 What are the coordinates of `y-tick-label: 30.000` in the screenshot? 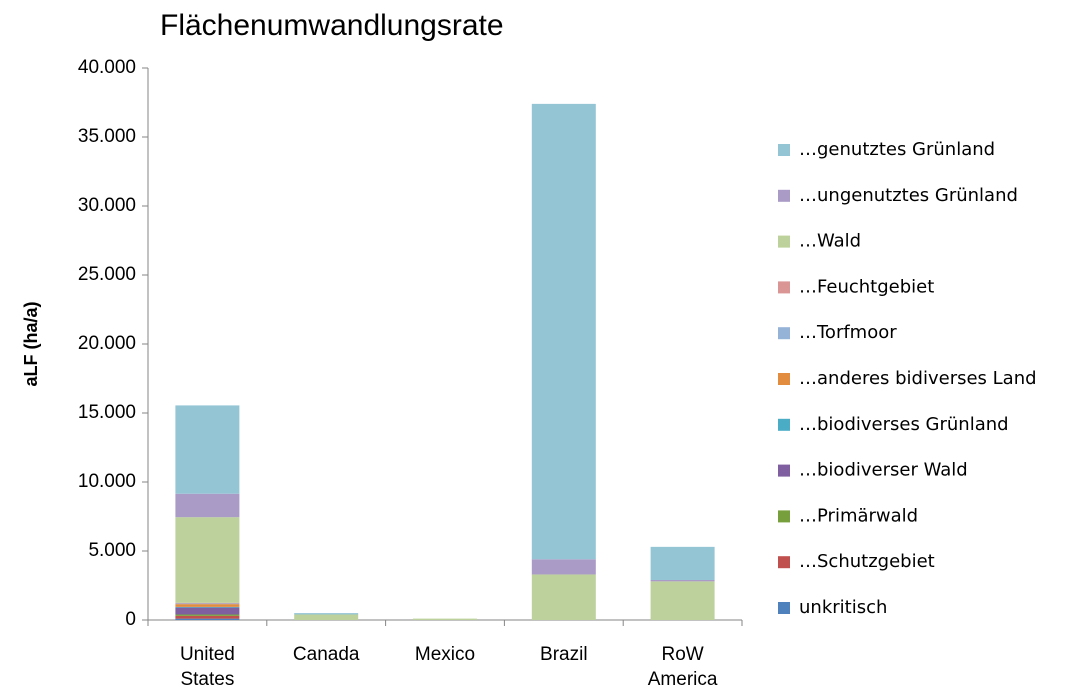 It's located at (107, 205).